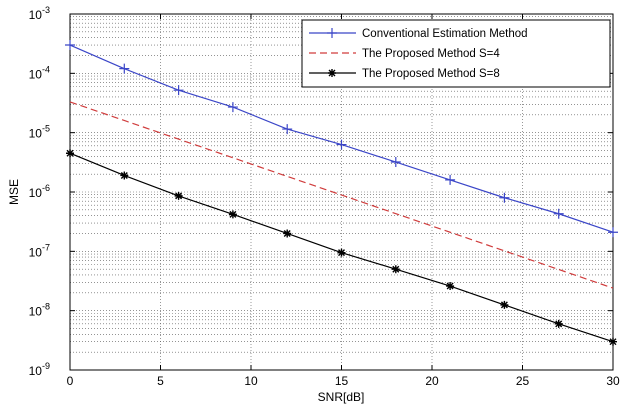 This screenshot has height=407, width=628. I want to click on x-tick-label: 20, so click(432, 381).